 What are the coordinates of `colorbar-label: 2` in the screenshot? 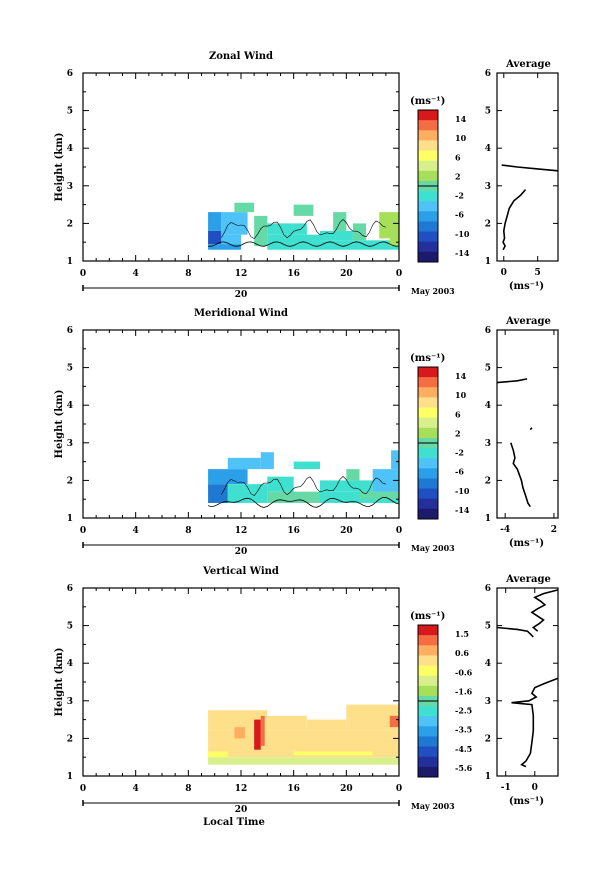 It's located at (458, 433).